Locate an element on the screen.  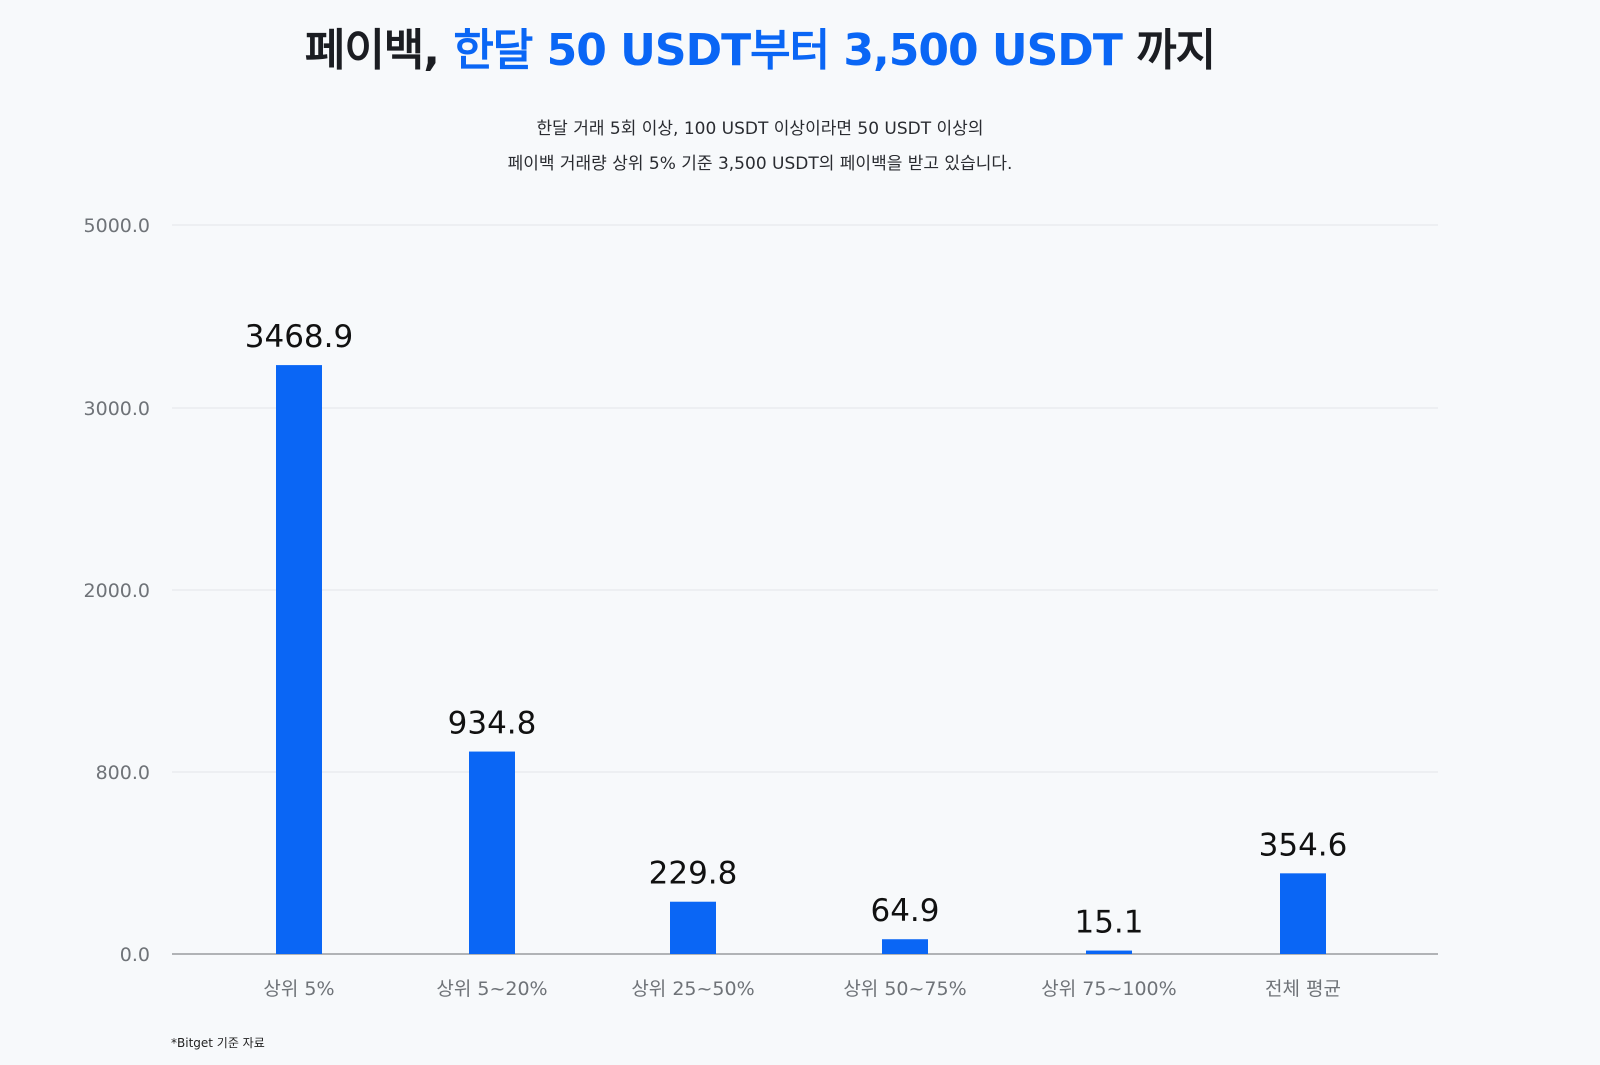
y-tick-label: 800.0 is located at coordinates (123, 773).